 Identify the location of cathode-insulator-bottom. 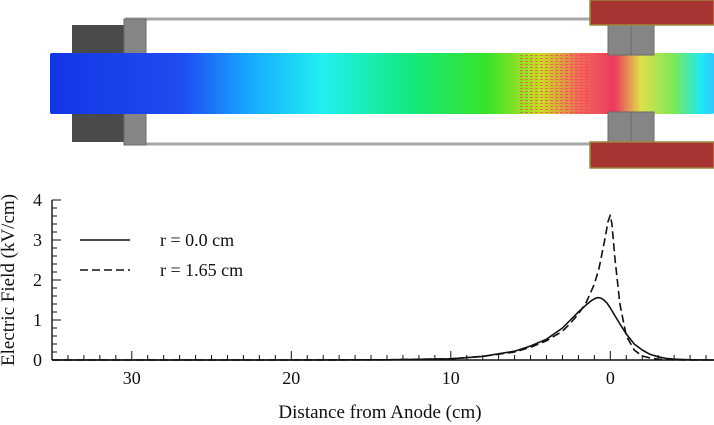
(135, 128).